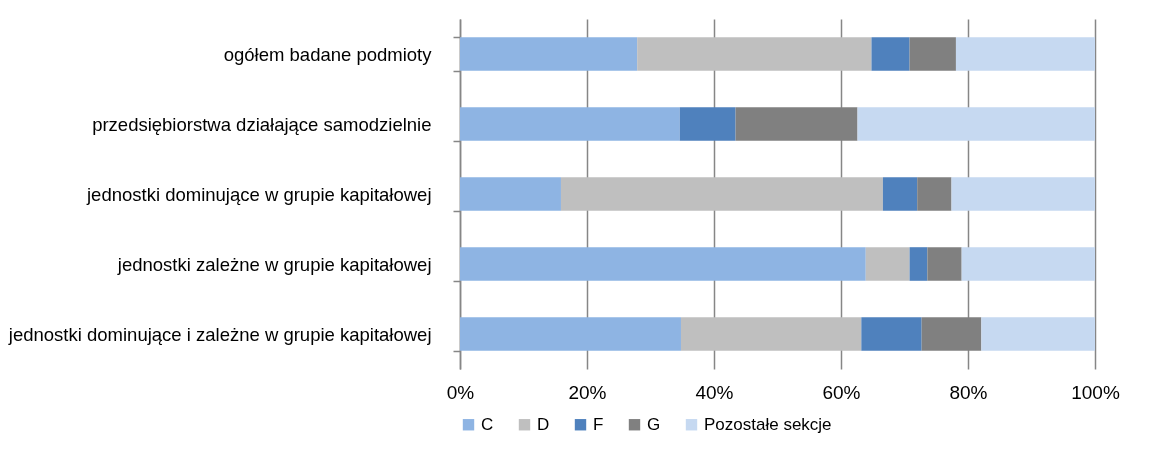 The height and width of the screenshot is (464, 1169). I want to click on legend-label: C, so click(487, 424).